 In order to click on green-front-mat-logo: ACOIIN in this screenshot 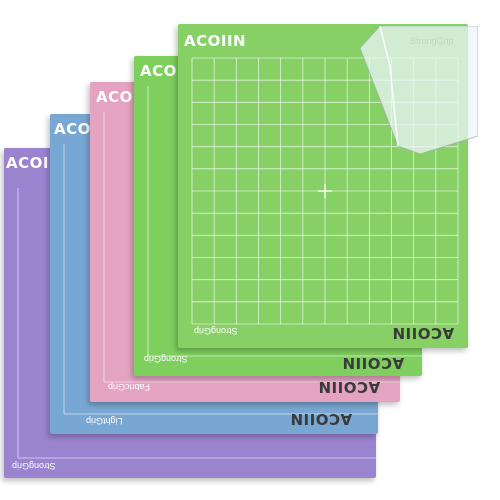, I will do `click(215, 41)`.